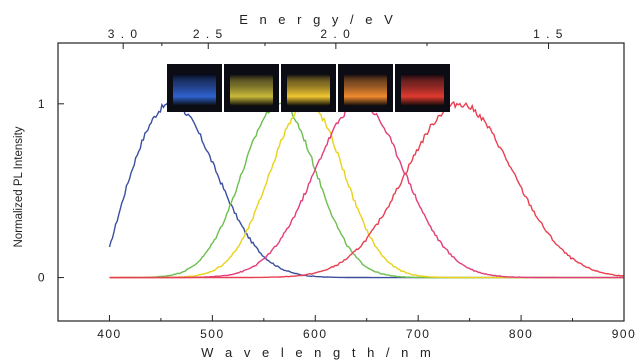  I want to click on top-tick-label: 3 . 0, so click(123, 34).